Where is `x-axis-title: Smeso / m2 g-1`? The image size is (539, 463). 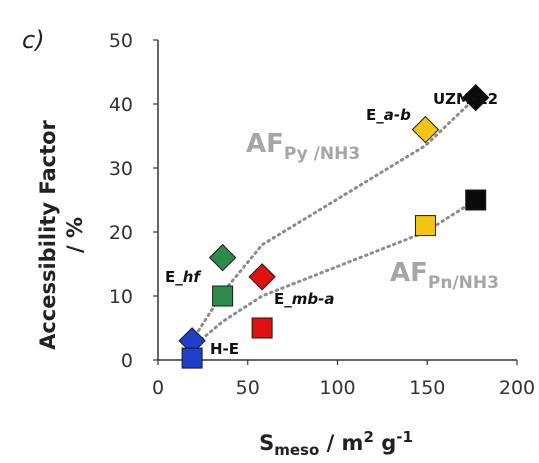 x-axis-title: Smeso / m2 g-1 is located at coordinates (336, 443).